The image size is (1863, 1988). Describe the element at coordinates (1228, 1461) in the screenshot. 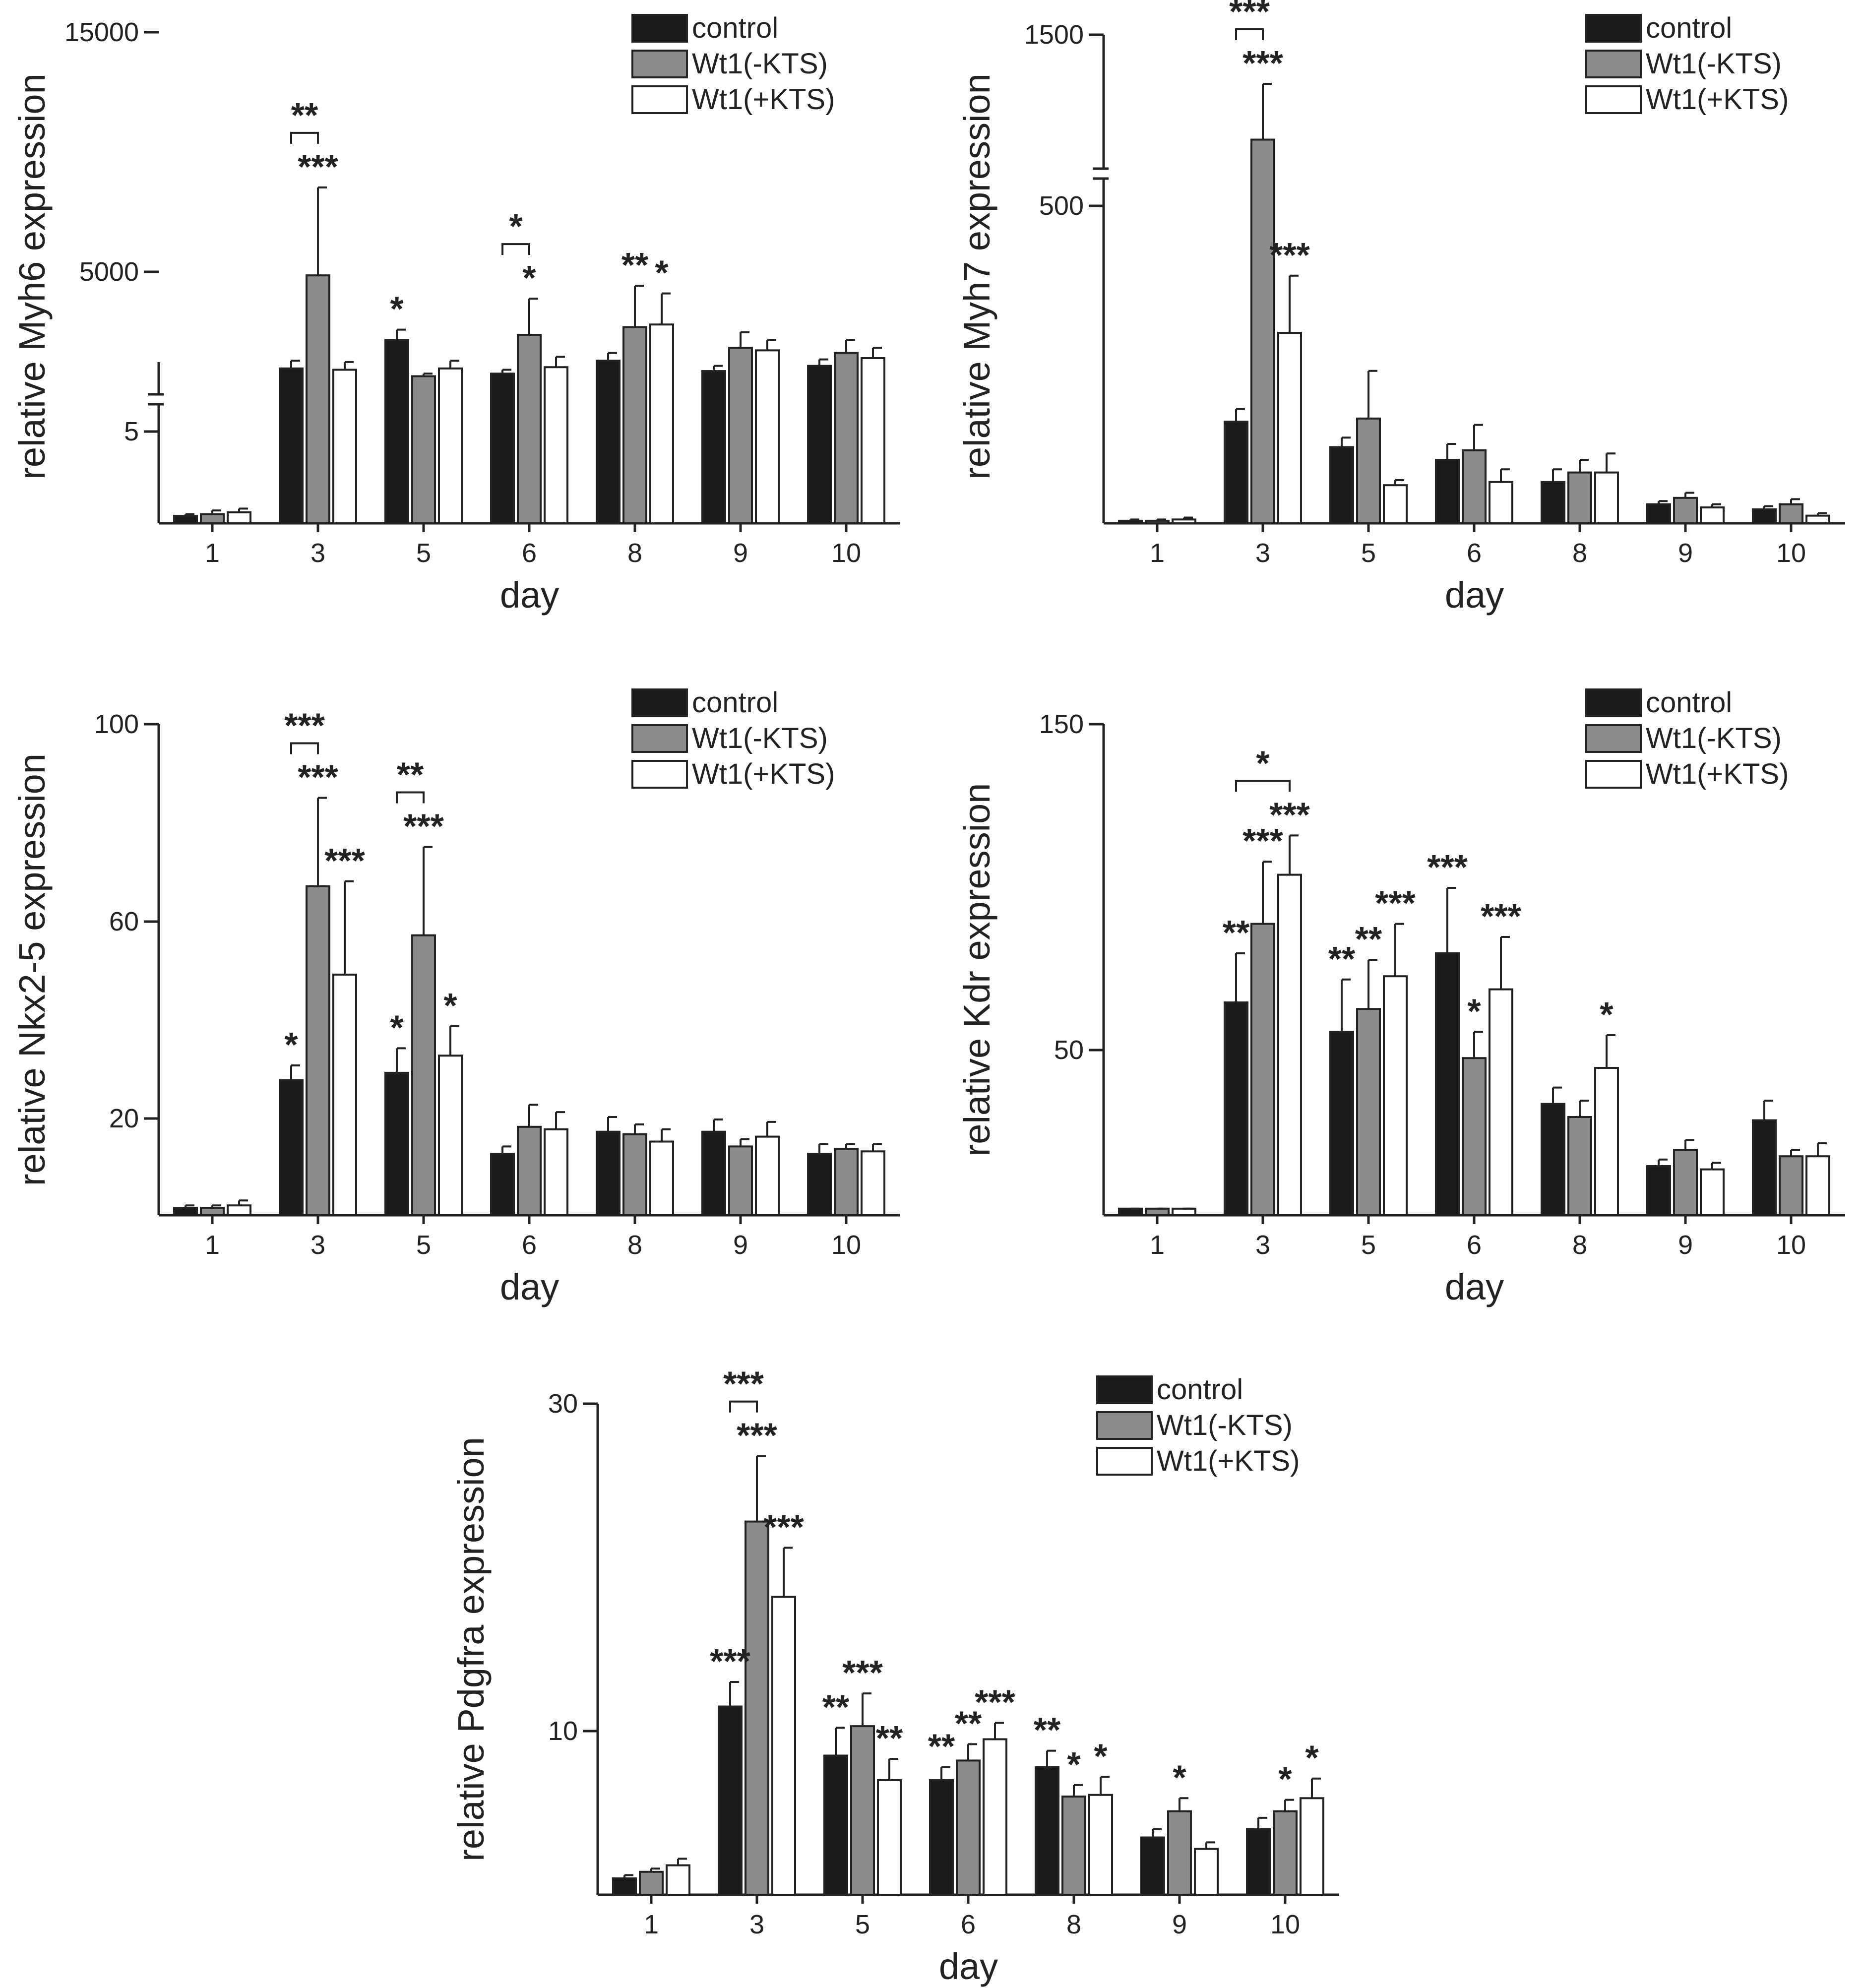

I see `legend-label: Wt1(+KTS)` at that location.